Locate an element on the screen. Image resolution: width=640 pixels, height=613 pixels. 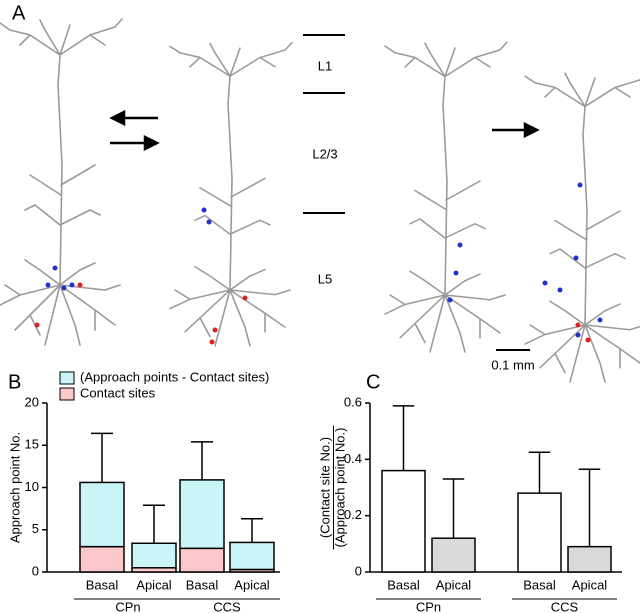
contact-dots is located at coordinates (312, 313).